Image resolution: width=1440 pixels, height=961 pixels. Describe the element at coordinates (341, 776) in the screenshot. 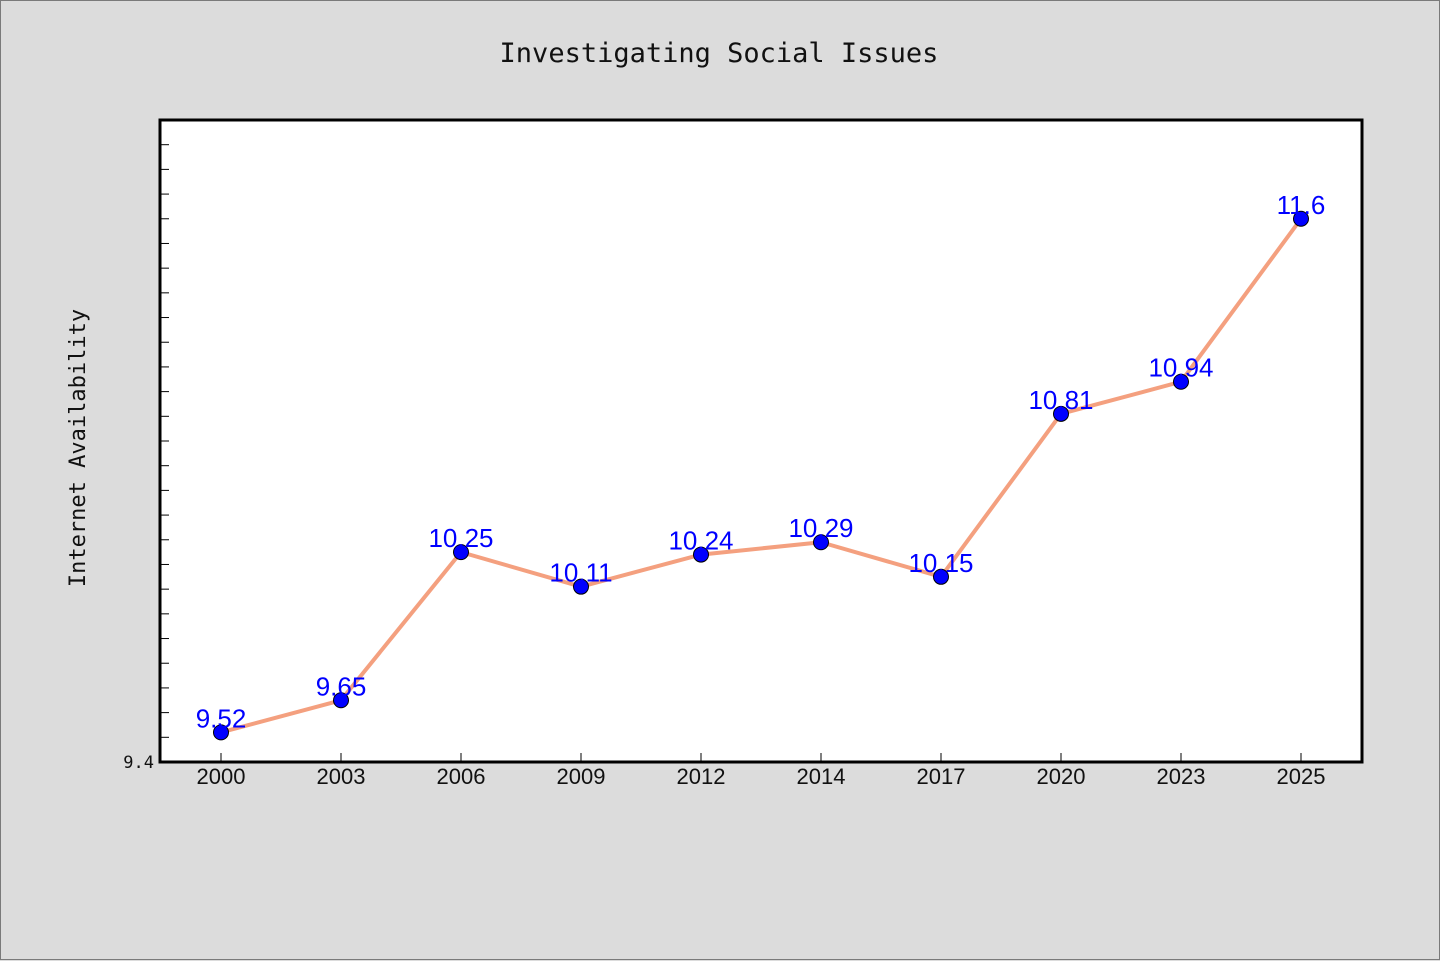

I see `x-tick-label: 2003` at that location.